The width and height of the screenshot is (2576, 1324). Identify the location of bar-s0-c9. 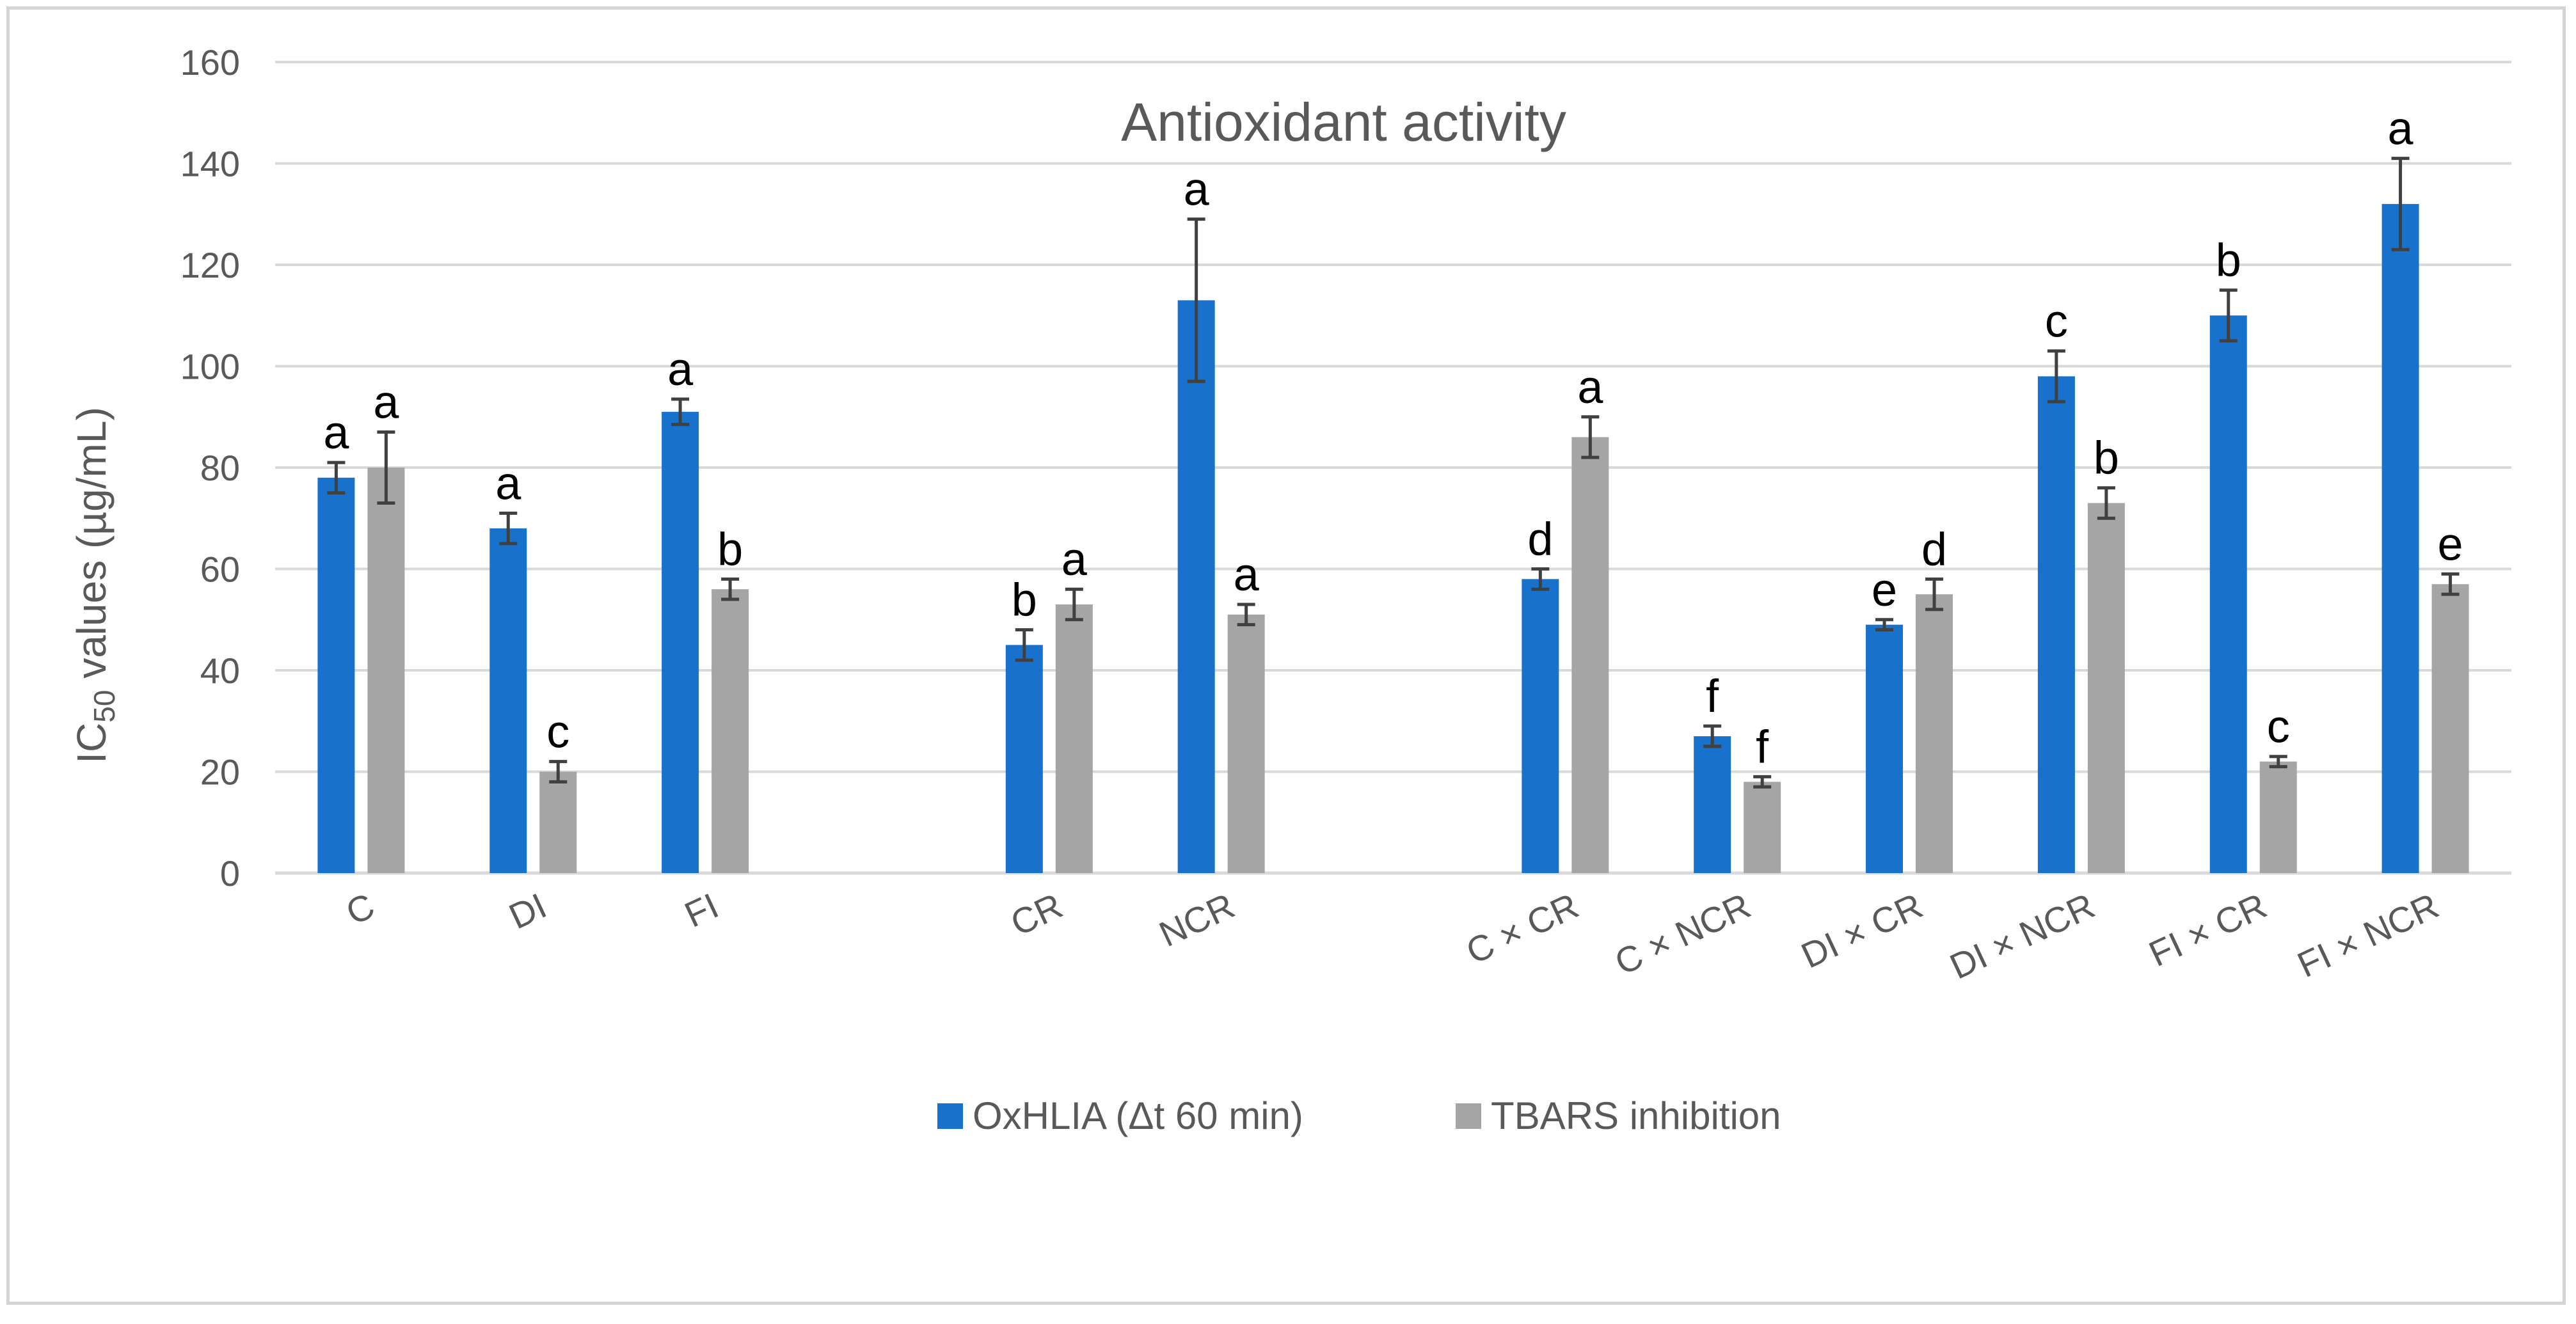
(1885, 749).